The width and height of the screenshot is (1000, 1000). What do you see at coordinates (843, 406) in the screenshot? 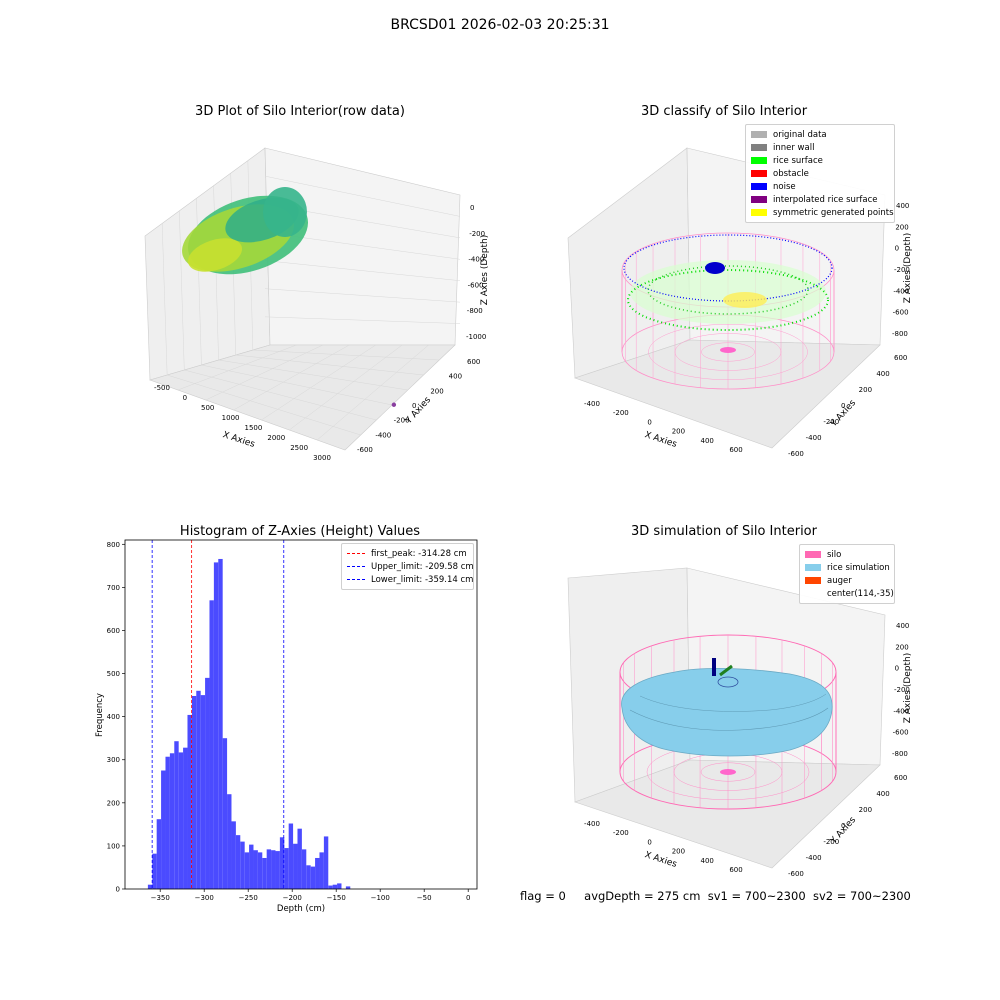
I see `panel2-y-tick: 0` at bounding box center [843, 406].